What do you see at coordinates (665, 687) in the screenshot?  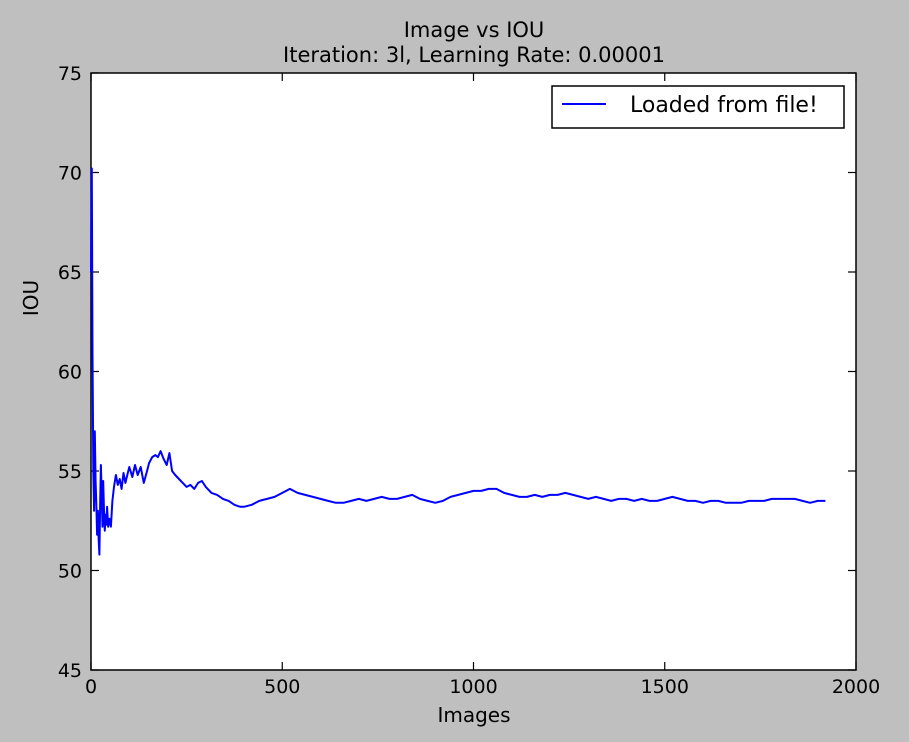 I see `x-tick-label: 1500` at bounding box center [665, 687].